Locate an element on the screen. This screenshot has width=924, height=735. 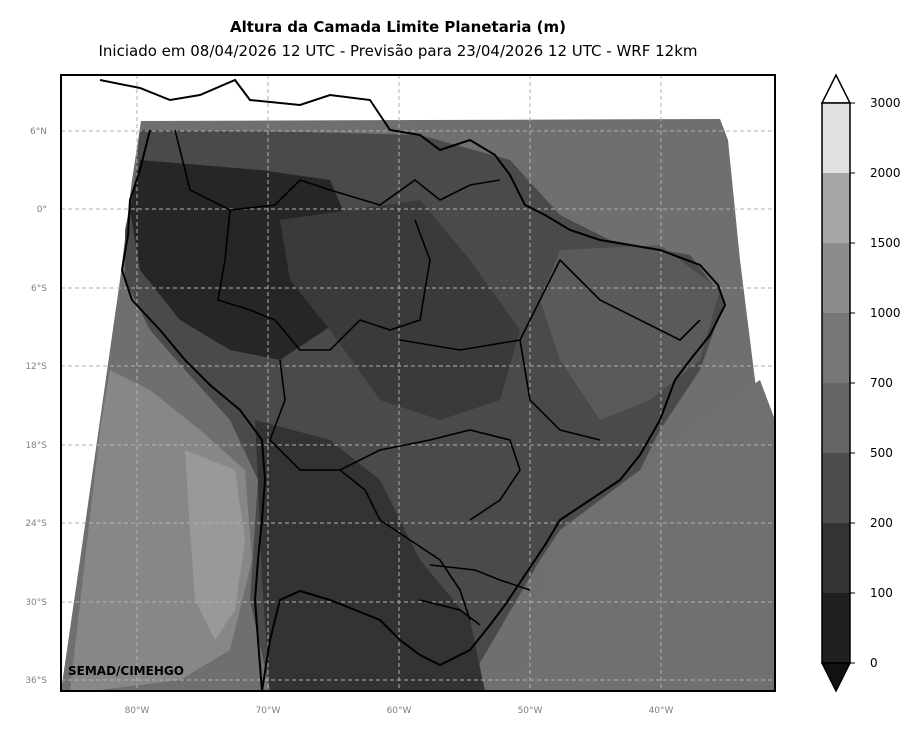
lat-label: 18°S is located at coordinates (36, 446).